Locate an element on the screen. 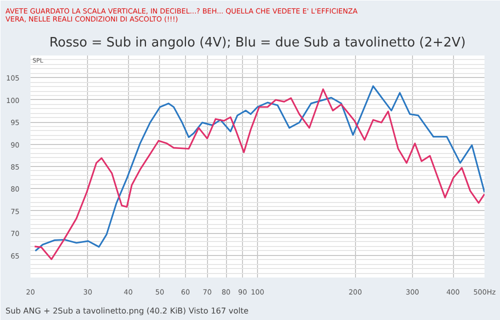  text: Sub ANG + 2Sub a tavolinetto.png (40.2 KiB) Visto 167 volte is located at coordinates (127, 311).